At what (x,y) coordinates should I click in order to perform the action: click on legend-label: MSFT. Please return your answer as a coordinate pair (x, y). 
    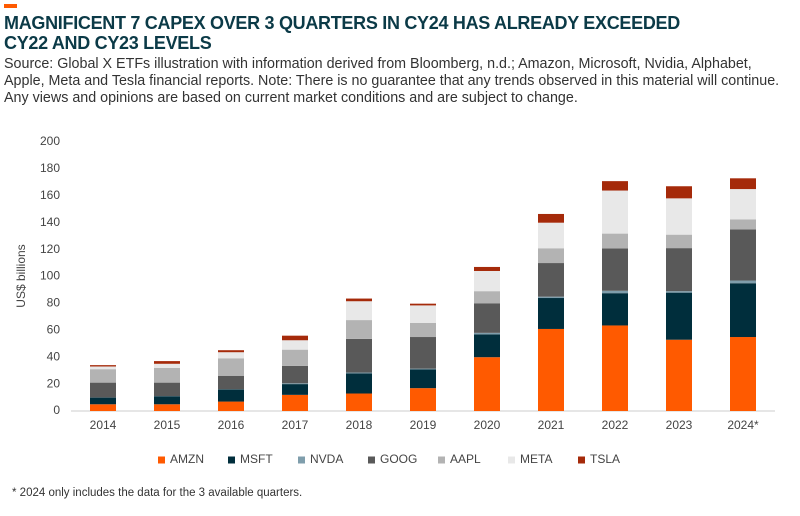
    Looking at the image, I should click on (256, 459).